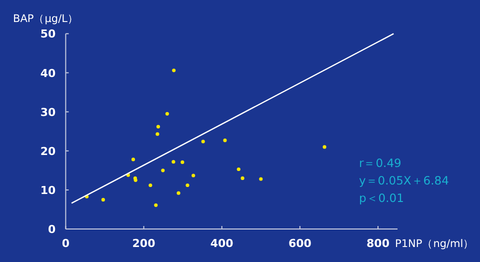  Describe the element at coordinates (52, 229) in the screenshot. I see `y-tick-label: 0` at that location.